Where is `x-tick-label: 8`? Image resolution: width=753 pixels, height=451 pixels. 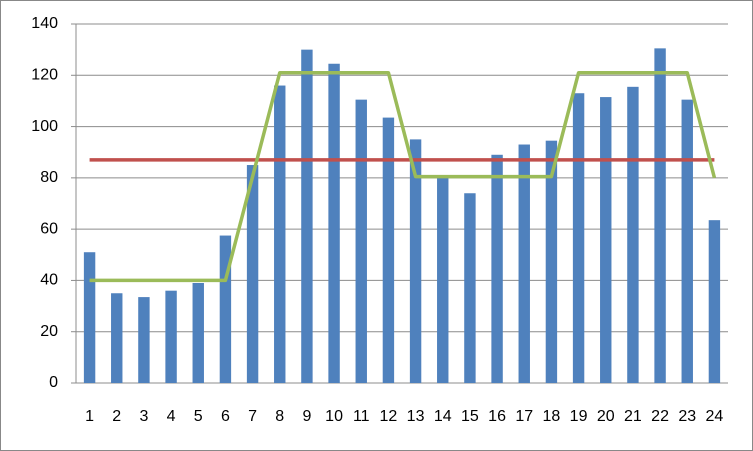 x-tick-label: 8 is located at coordinates (279, 416).